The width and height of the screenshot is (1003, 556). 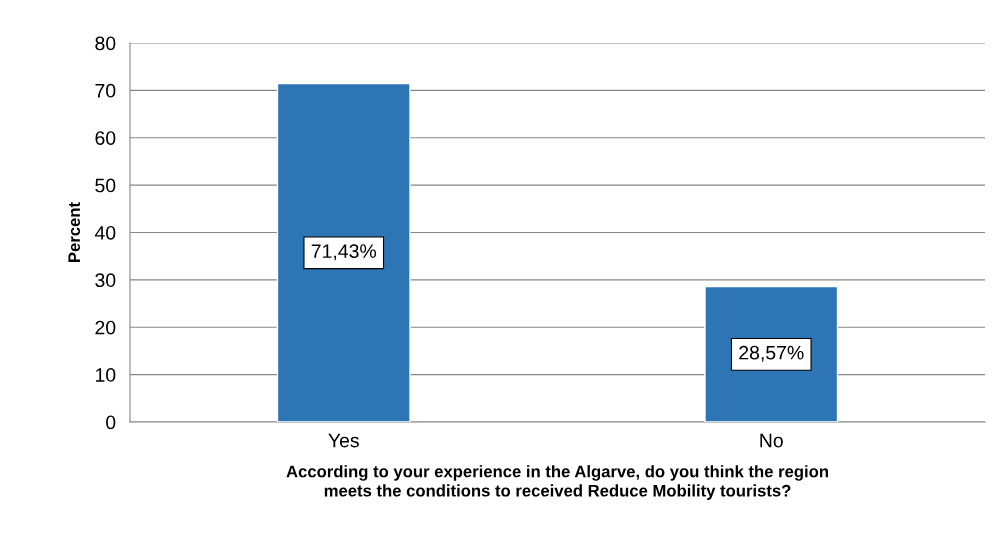 What do you see at coordinates (111, 422) in the screenshot?
I see `y-tick-label: 0` at bounding box center [111, 422].